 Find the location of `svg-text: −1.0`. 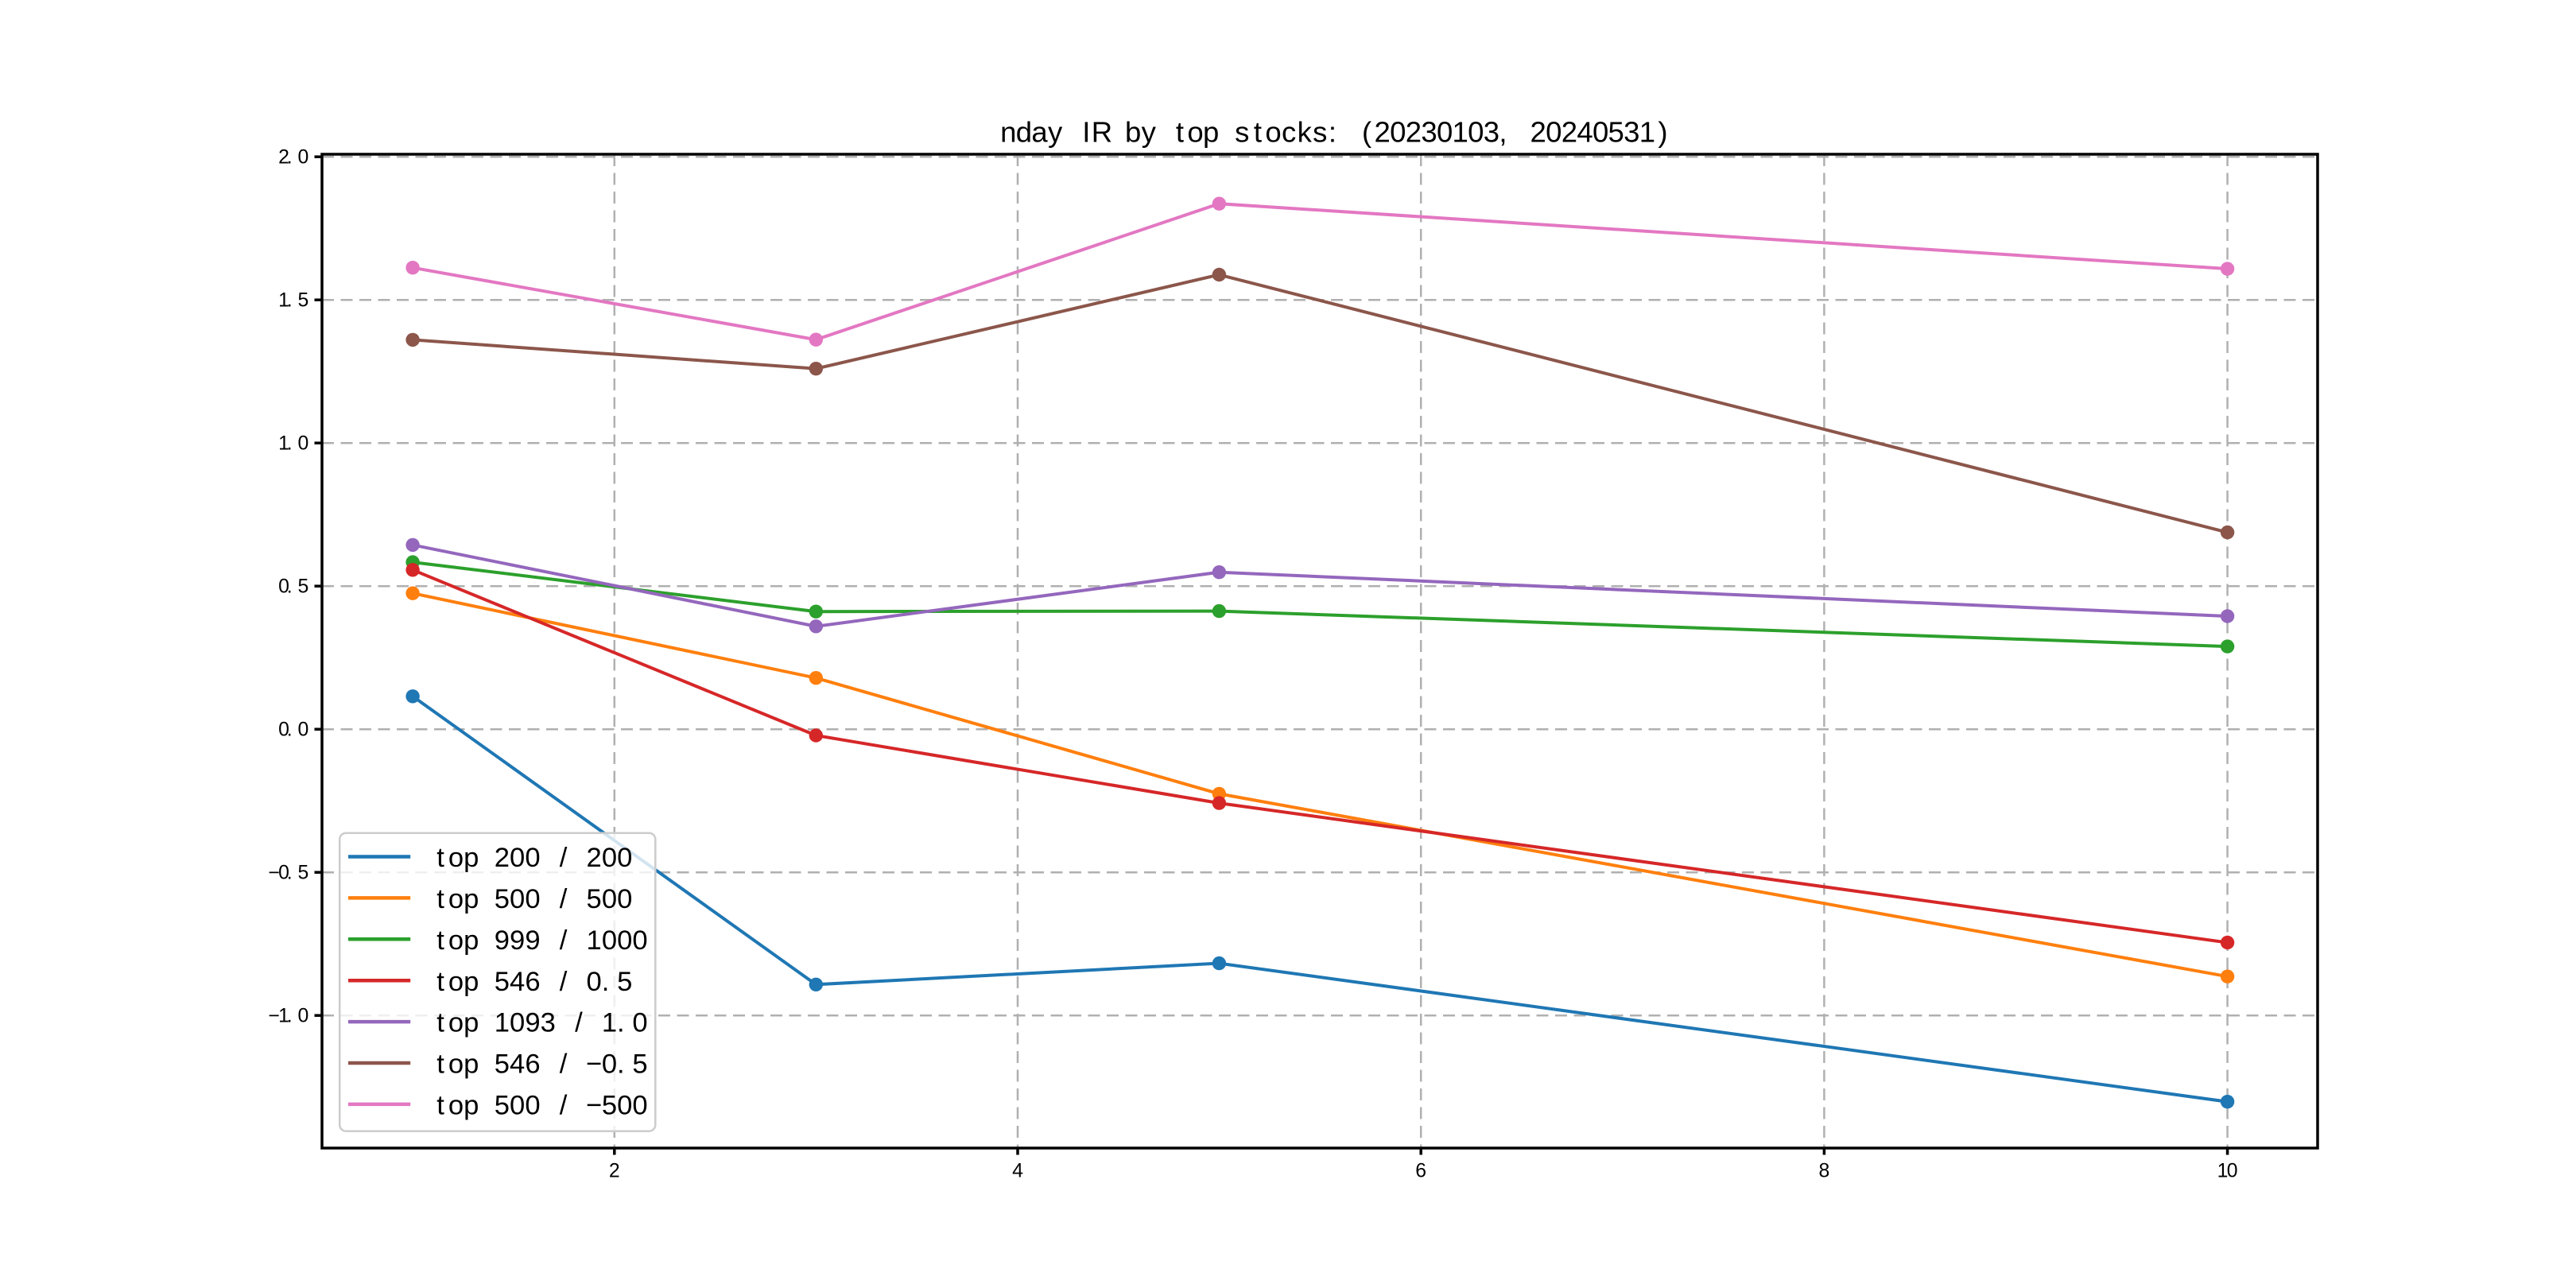

svg-text: −1.0 is located at coordinates (289, 1016).